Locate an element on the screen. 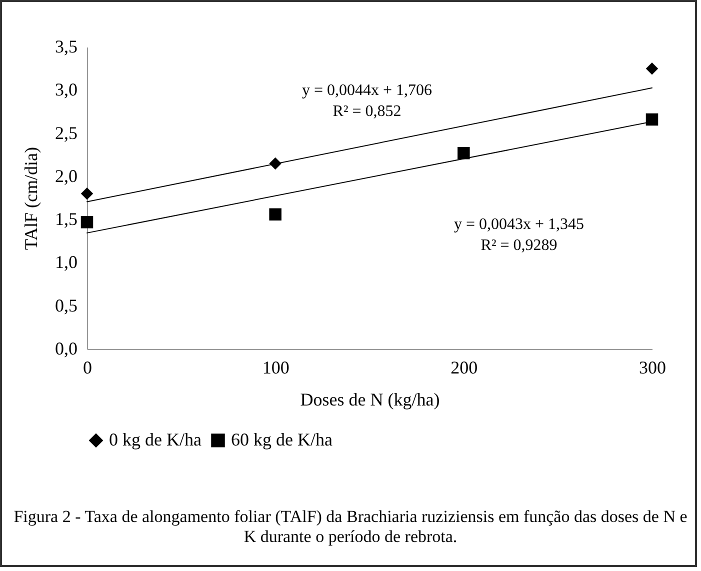 The width and height of the screenshot is (701, 571). y-axis-title: TAlF (cm/dia) is located at coordinates (31, 198).